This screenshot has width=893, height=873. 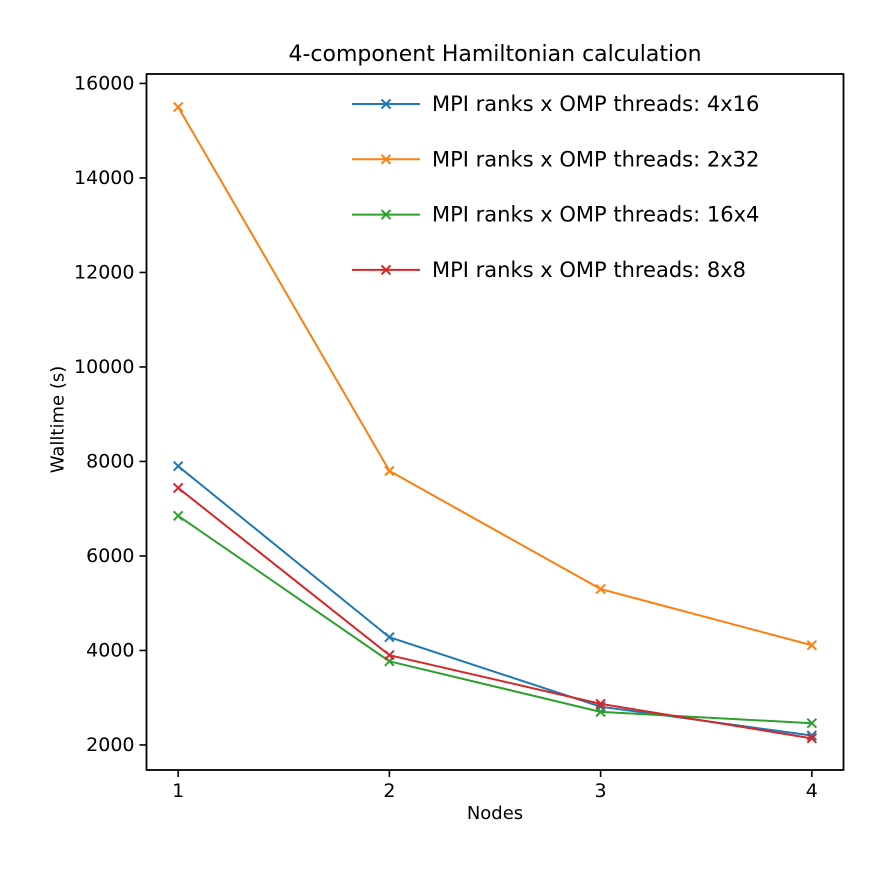 What do you see at coordinates (495, 786) in the screenshot?
I see `x-axis: 1 2 3 4` at bounding box center [495, 786].